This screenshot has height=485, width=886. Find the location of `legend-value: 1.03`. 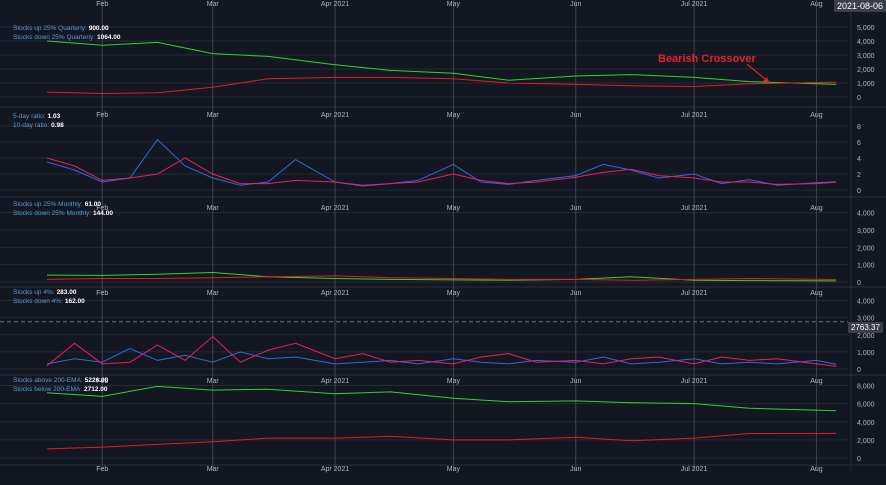

legend-value: 1.03 is located at coordinates (54, 116).